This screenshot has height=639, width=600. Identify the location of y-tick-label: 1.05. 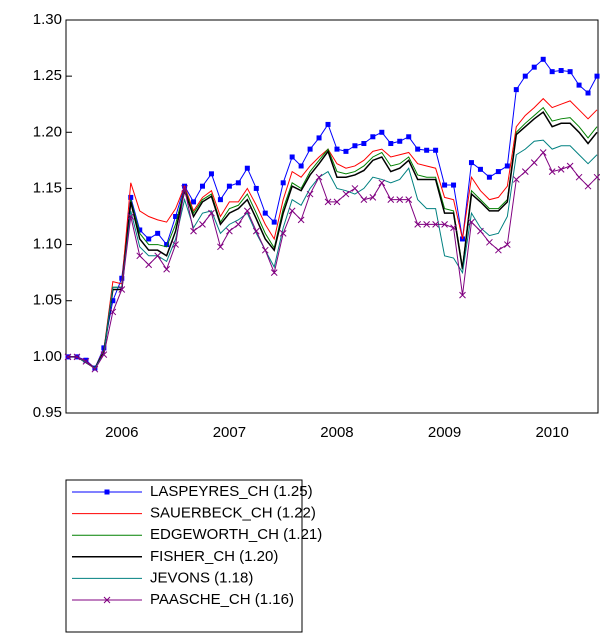
(47, 300).